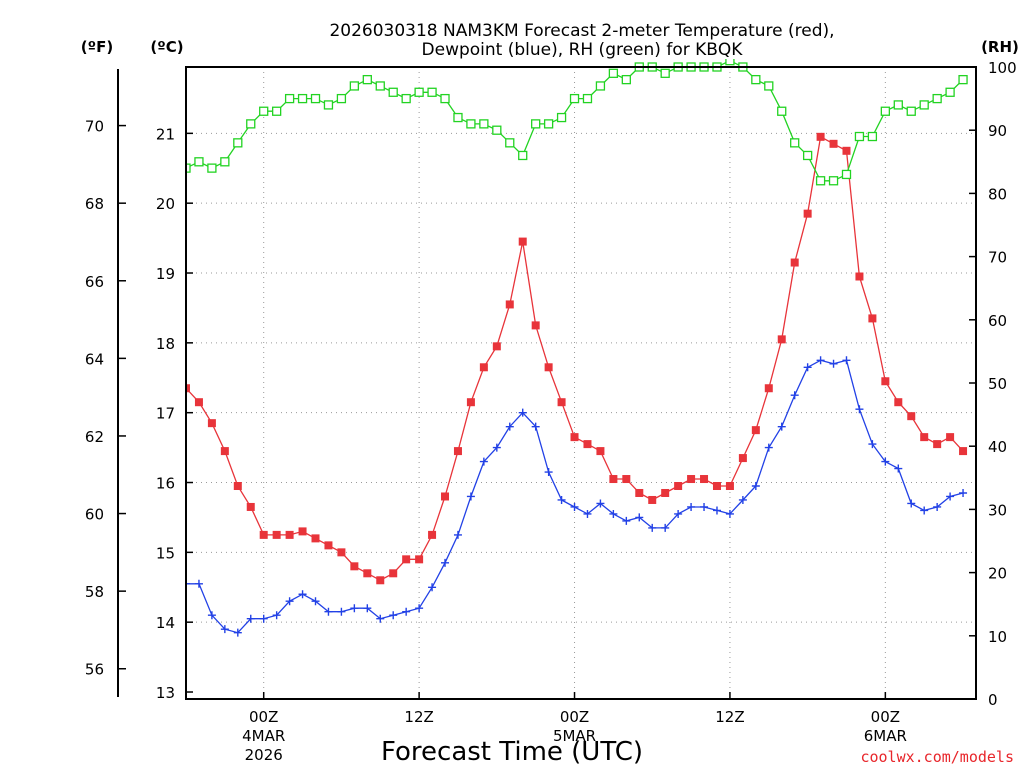  I want to click on fahrenheit-tick-label: 58, so click(94, 592).